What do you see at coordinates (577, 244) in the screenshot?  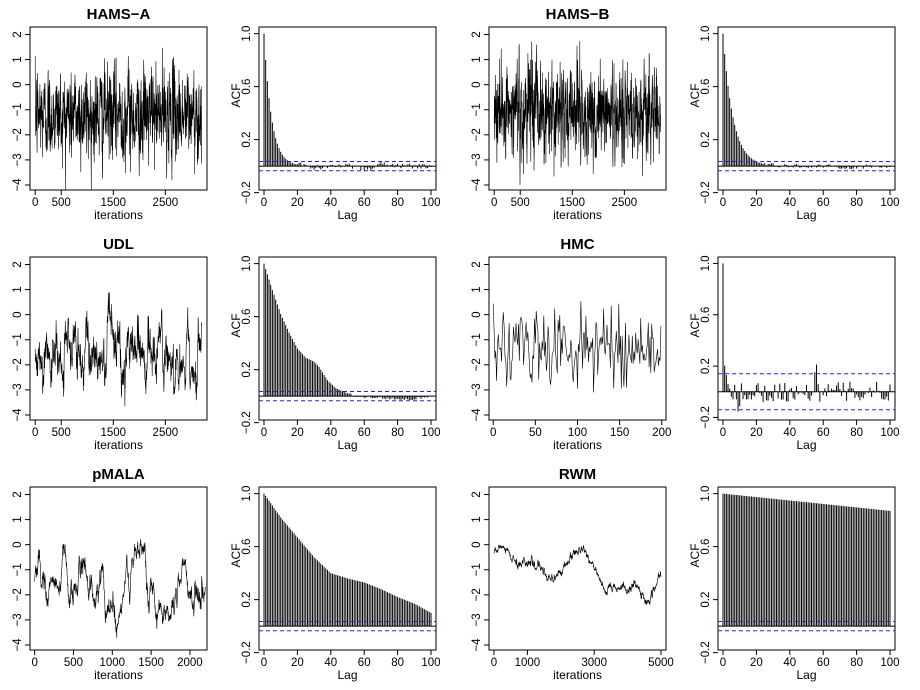 I see `panel-title: HMC` at bounding box center [577, 244].